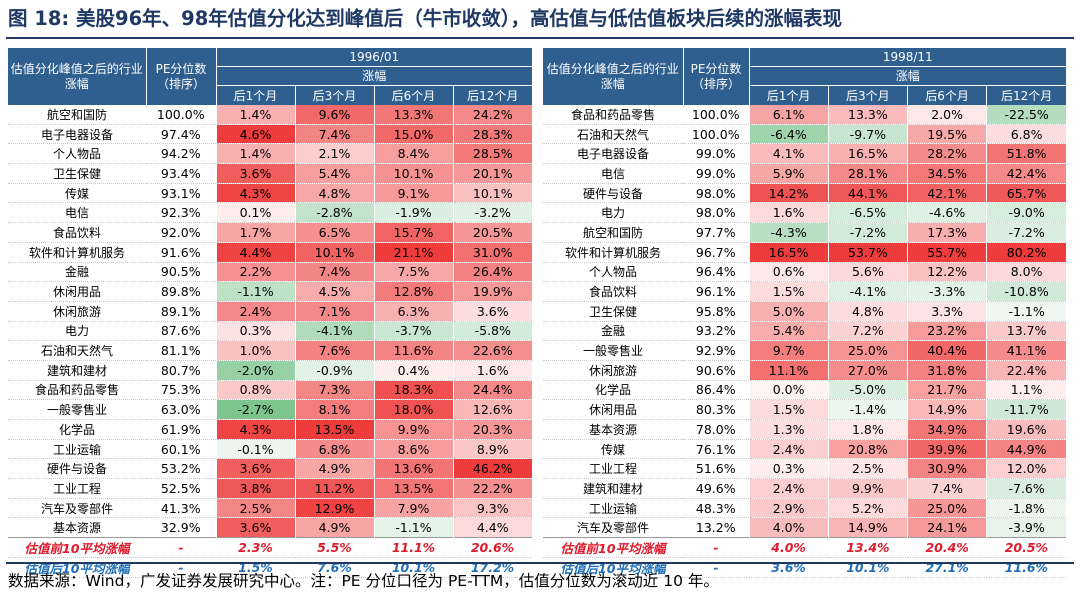 The height and width of the screenshot is (597, 1080). I want to click on table-row: 休闲旅游 90.6% 11.1% 27.0% 31.8% 22.4%, so click(804, 370).